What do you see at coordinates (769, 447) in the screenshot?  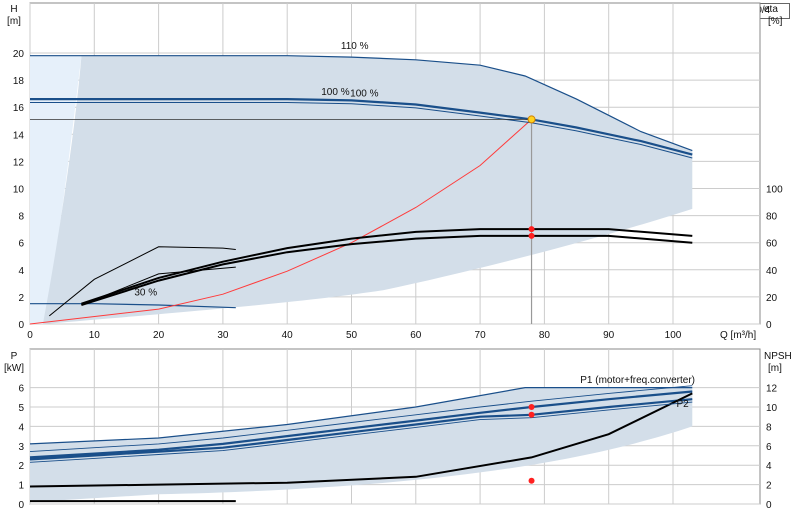 I see `y-tick-label-right: 6` at bounding box center [769, 447].